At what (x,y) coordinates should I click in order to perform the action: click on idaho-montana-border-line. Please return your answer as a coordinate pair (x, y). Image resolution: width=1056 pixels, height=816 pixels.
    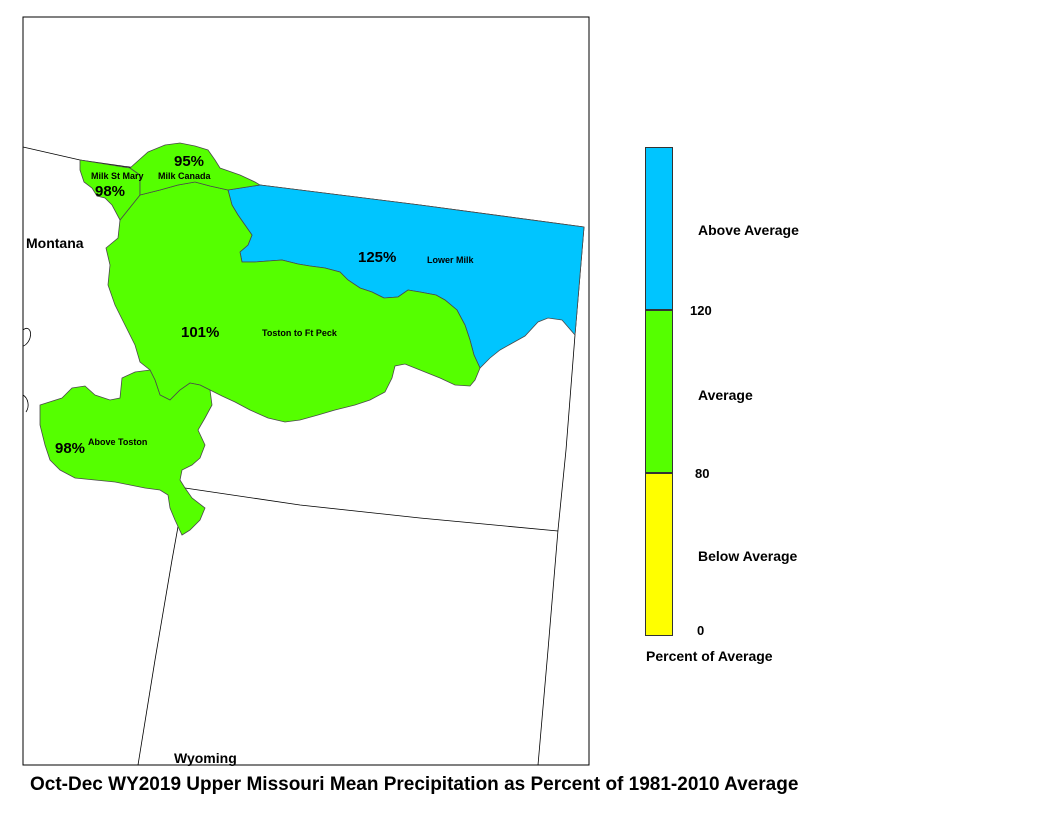
    Looking at the image, I should click on (26, 337).